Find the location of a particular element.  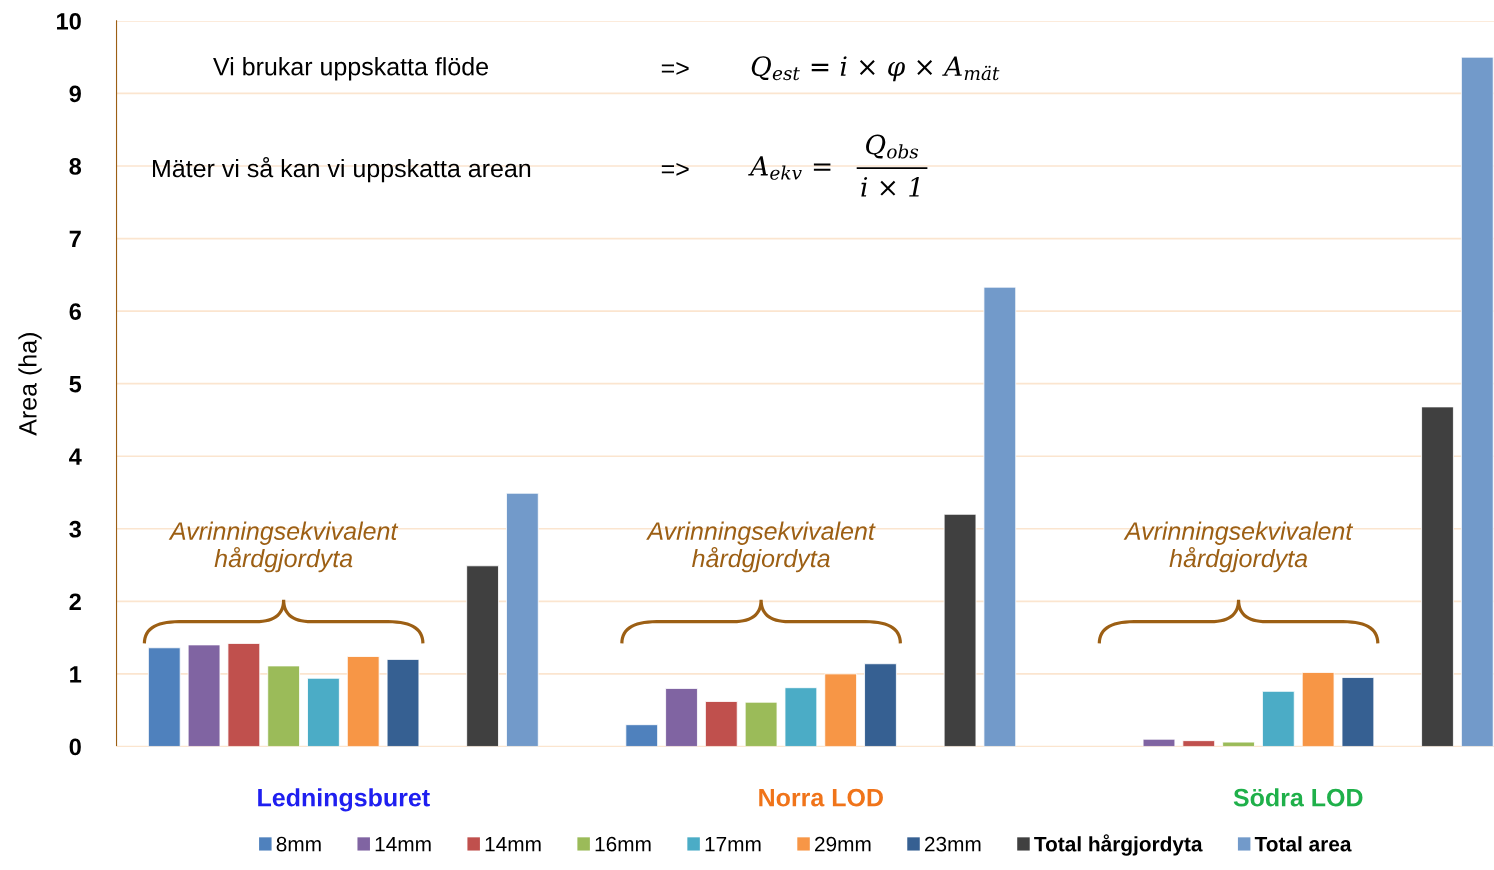

legend-label: Total area is located at coordinates (1303, 844).